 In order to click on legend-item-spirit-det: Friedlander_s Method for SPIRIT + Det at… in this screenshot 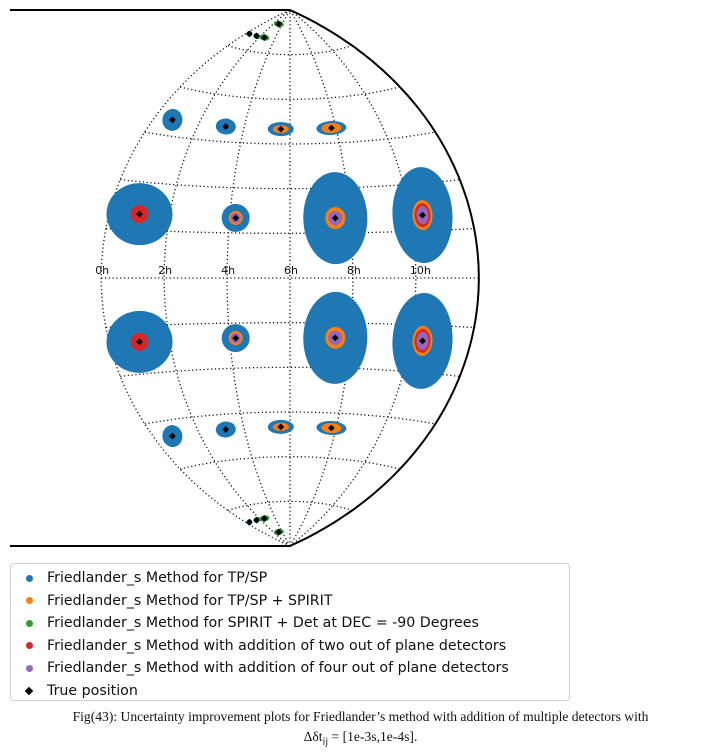, I will do `click(290, 623)`.